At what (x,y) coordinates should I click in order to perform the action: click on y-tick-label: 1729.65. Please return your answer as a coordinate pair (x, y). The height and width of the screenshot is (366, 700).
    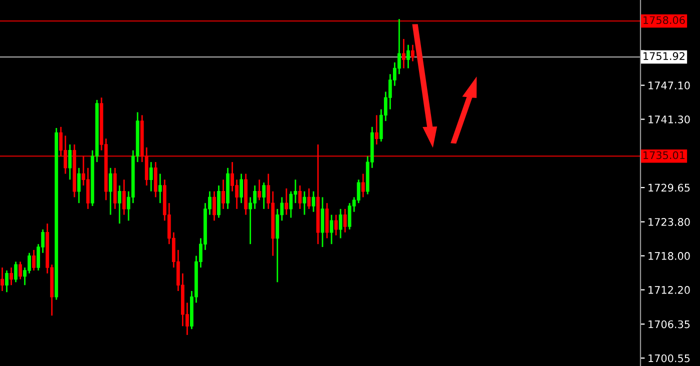
    Looking at the image, I should click on (669, 188).